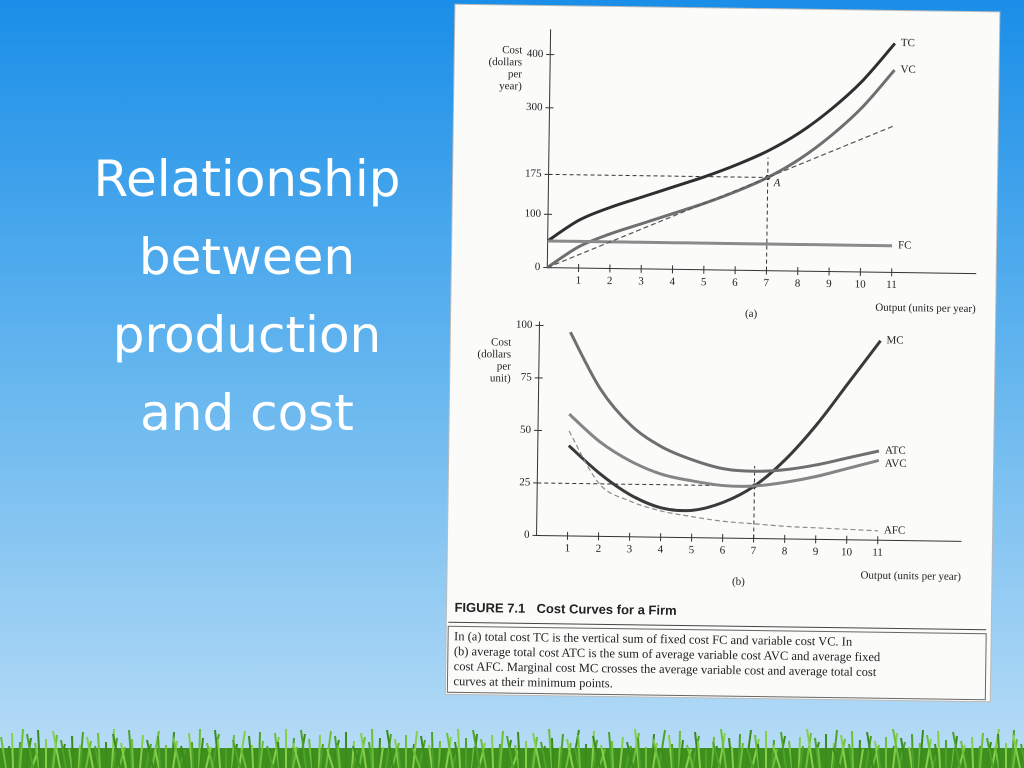 This screenshot has height=768, width=1024. Describe the element at coordinates (905, 245) in the screenshot. I see `series-label: FC` at that location.